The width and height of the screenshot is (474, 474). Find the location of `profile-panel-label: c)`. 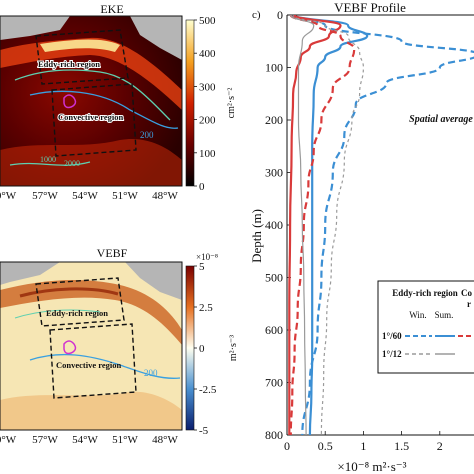

profile-panel-label: c) is located at coordinates (256, 15).